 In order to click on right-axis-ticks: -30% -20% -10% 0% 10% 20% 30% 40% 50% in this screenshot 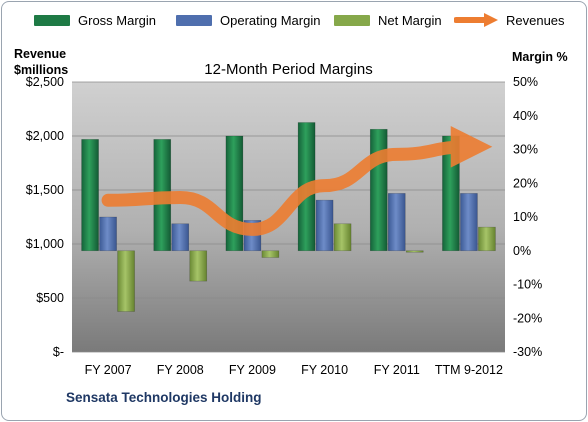, I will do `click(527, 217)`.